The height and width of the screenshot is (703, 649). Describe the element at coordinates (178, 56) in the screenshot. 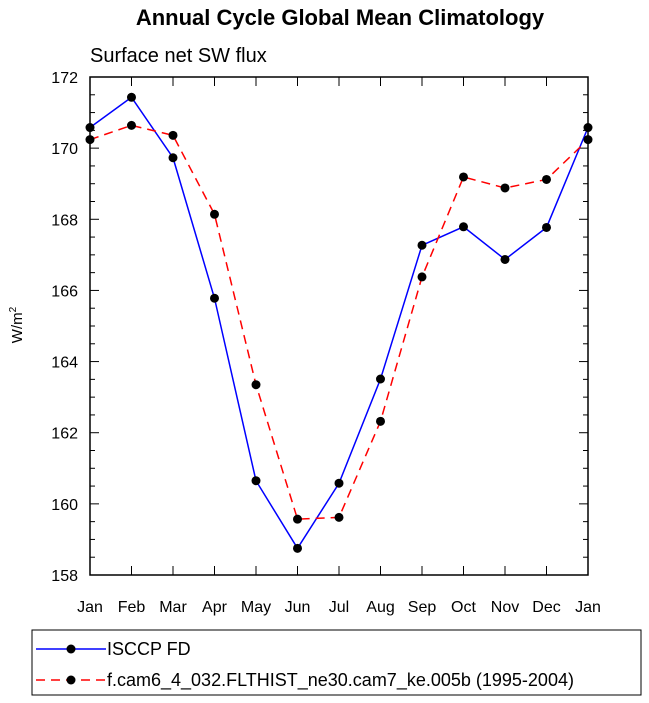

I see `chart-subtitle: Surface net SW flux` at that location.